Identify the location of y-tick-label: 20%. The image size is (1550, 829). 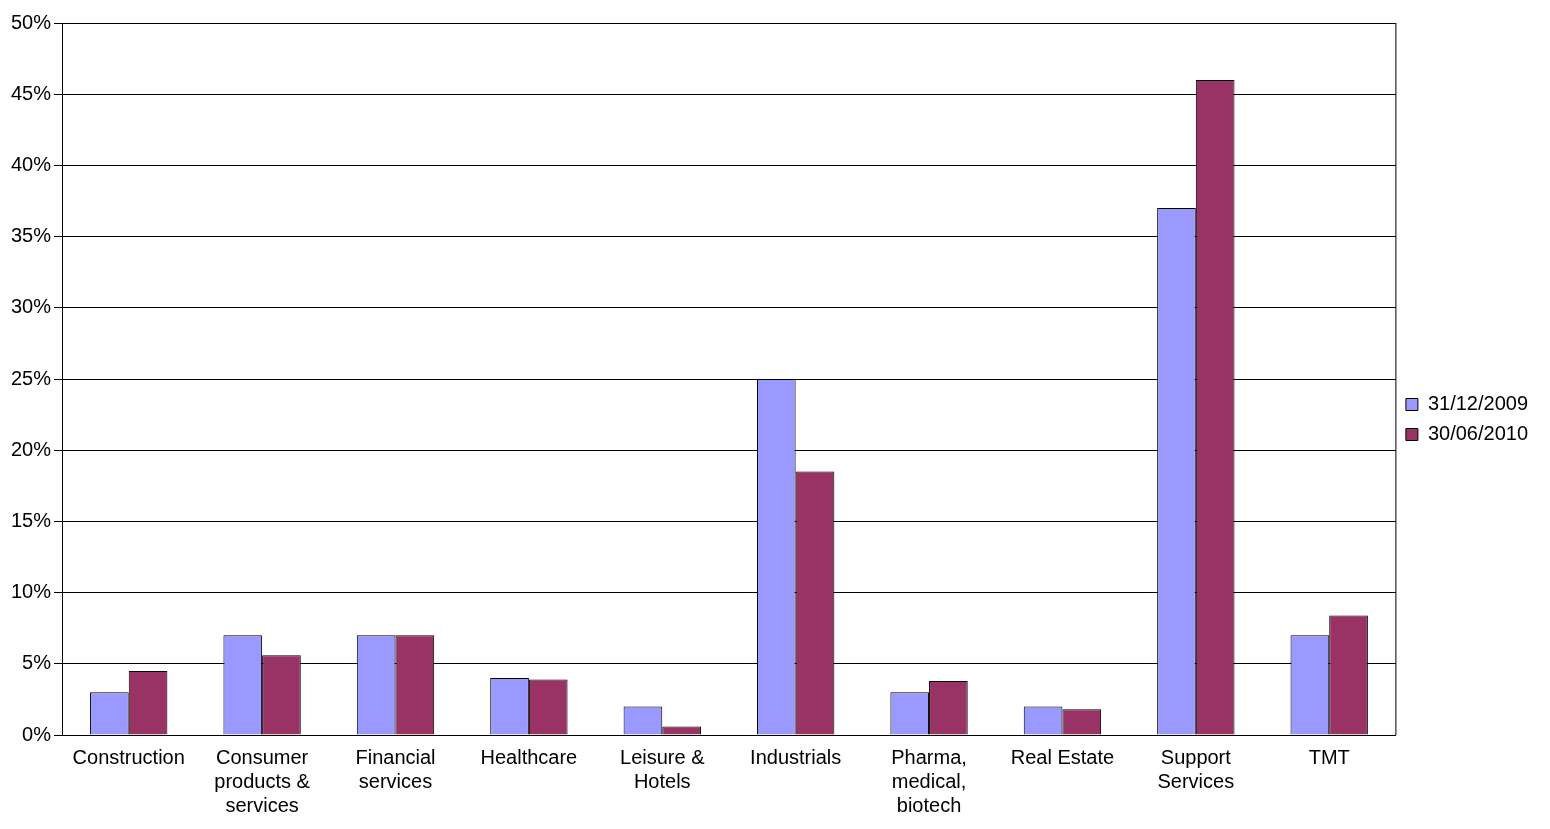
(31, 448).